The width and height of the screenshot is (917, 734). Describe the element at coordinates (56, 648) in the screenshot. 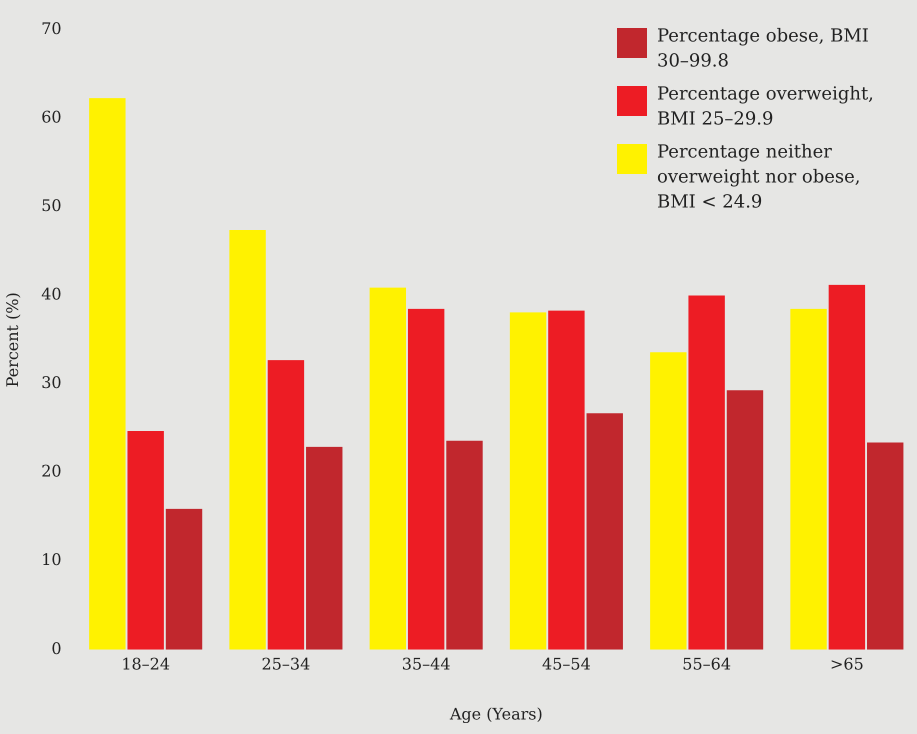

I see `y-tick-label: 0` at that location.